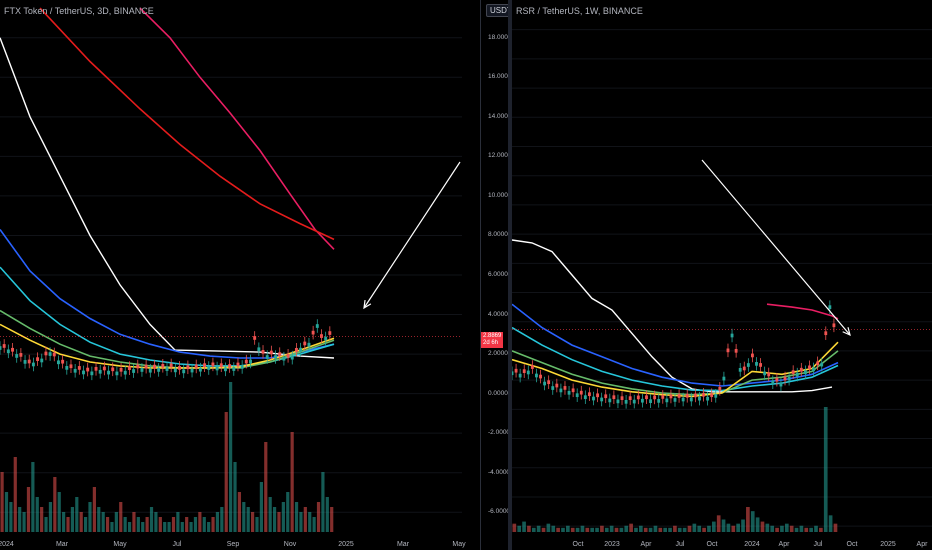 The image size is (932, 550). What do you see at coordinates (500, 77) in the screenshot?
I see `y-tick-label: 16.0000` at bounding box center [500, 77].